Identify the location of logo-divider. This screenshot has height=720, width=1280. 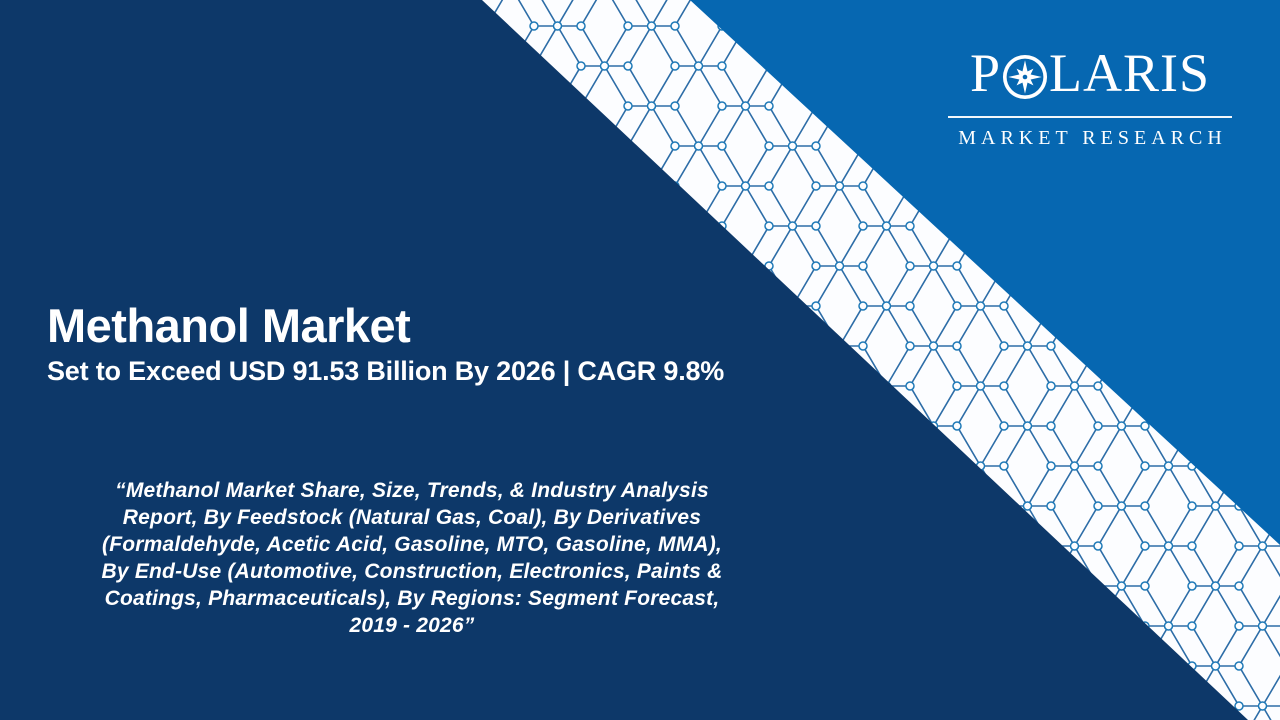
(1090, 117).